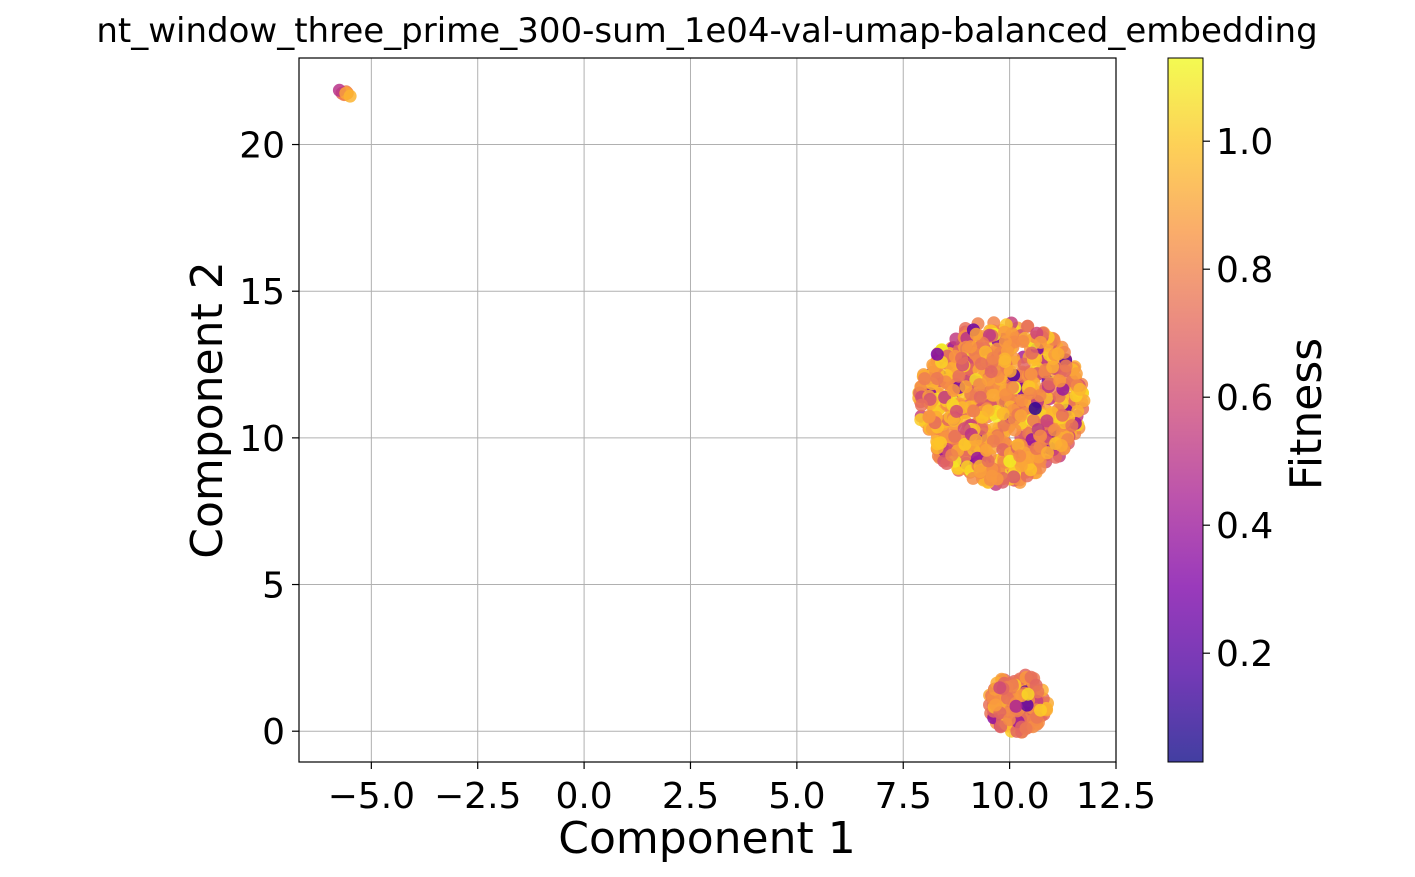 The width and height of the screenshot is (1415, 877). I want to click on colorbar-tick-label: 0.8, so click(1244, 270).